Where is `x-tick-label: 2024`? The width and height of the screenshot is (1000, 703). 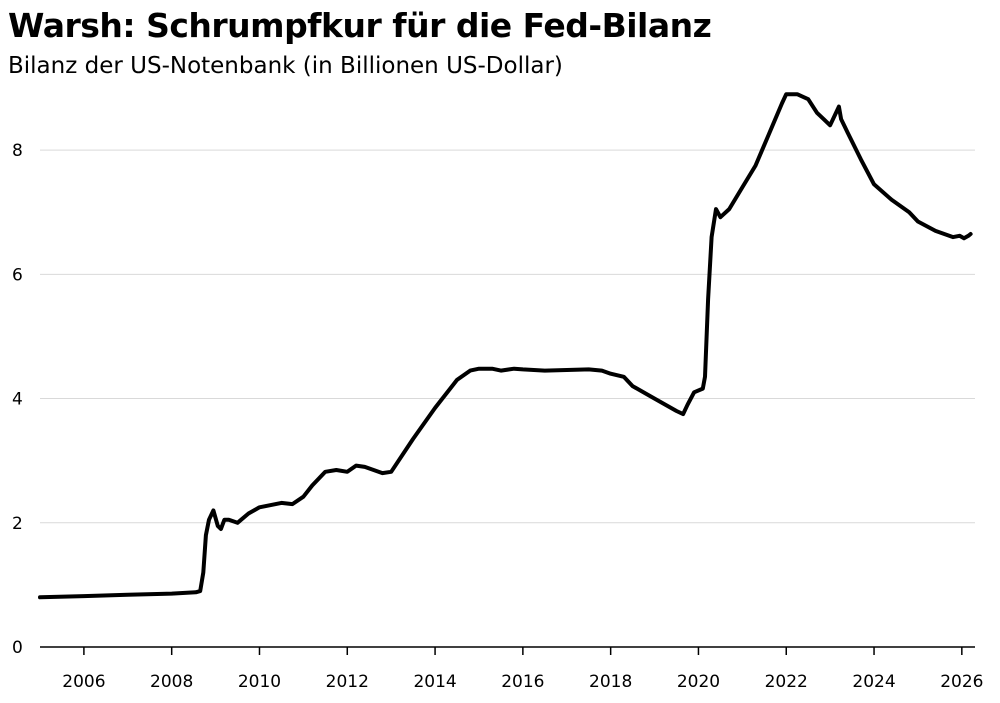 x-tick-label: 2024 is located at coordinates (873, 682).